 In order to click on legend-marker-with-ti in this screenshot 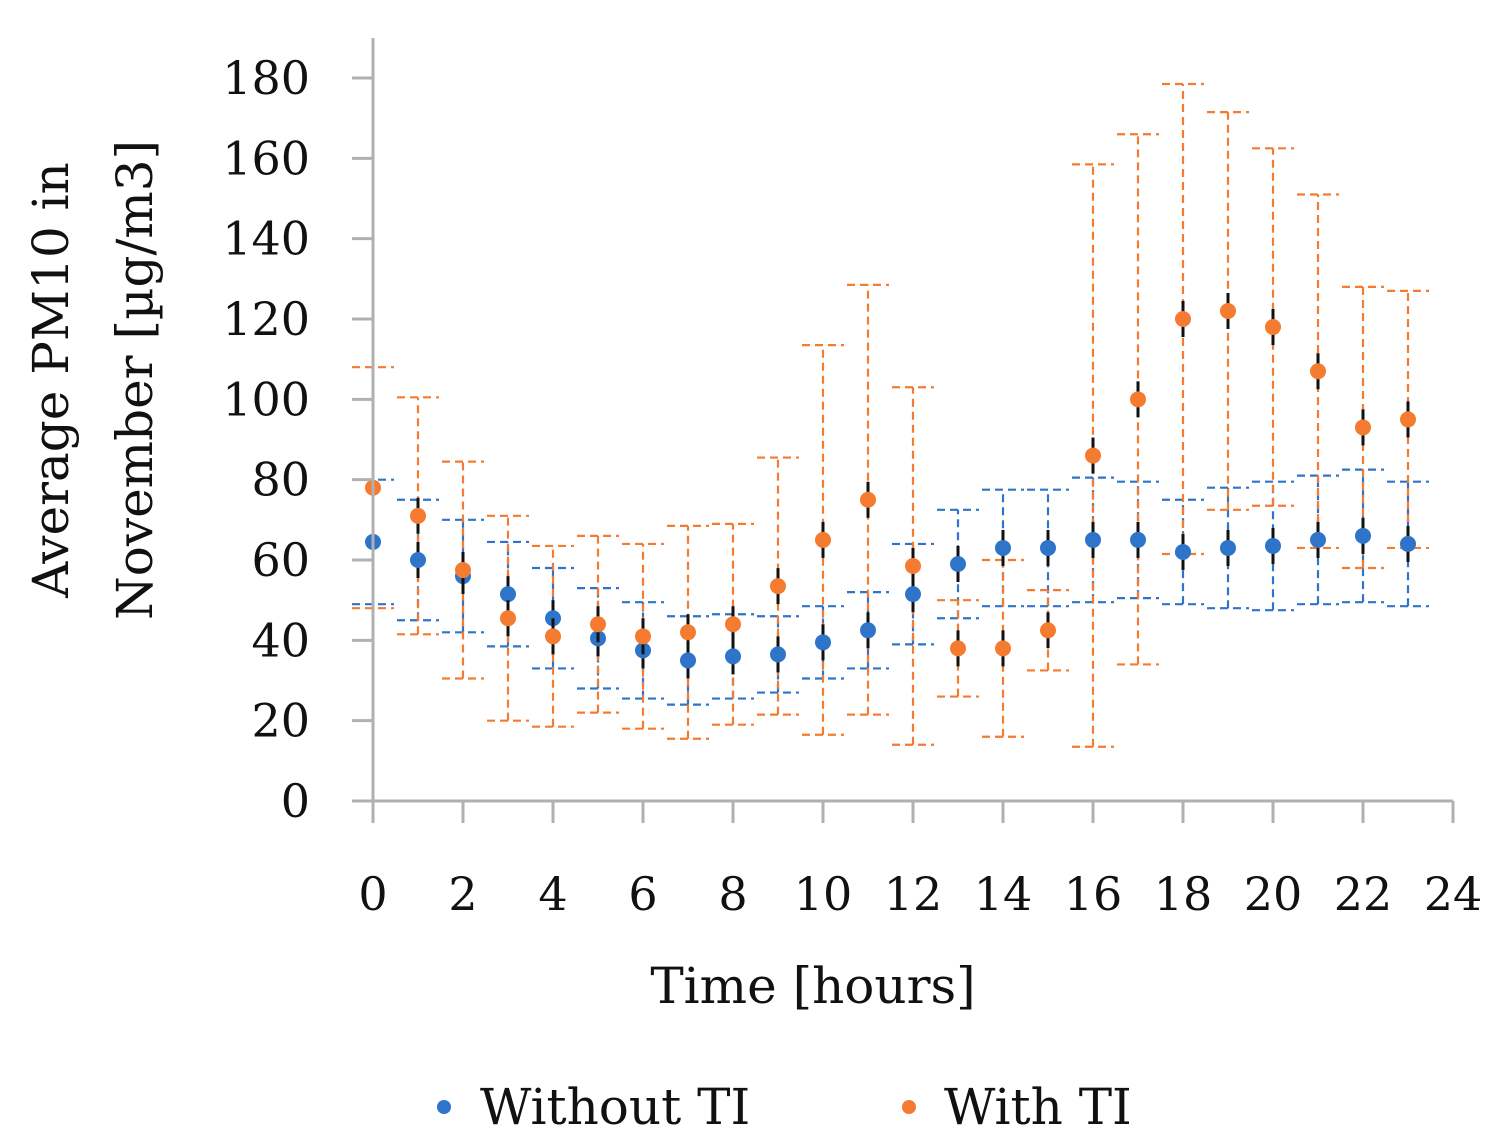, I will do `click(909, 1107)`.